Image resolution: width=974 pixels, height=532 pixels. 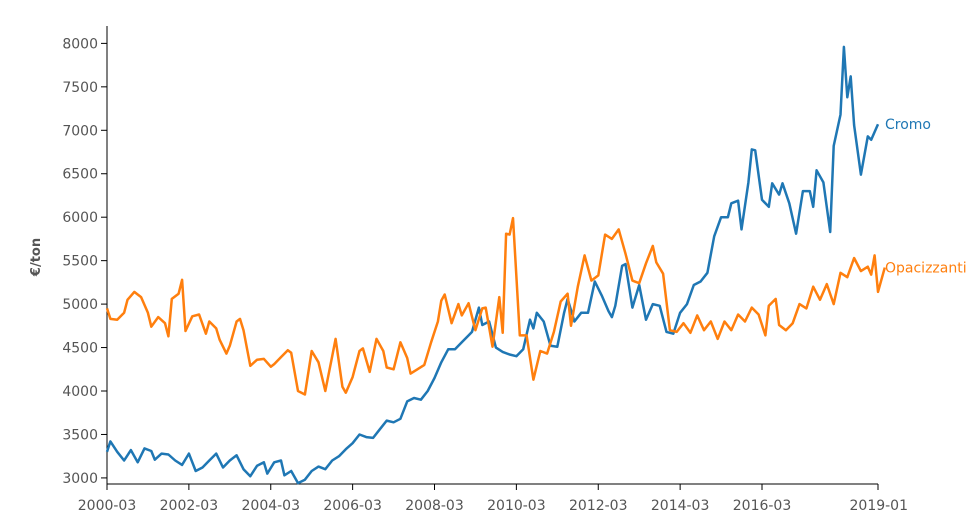 I want to click on y-tick-label: 6500, so click(x=80, y=175).